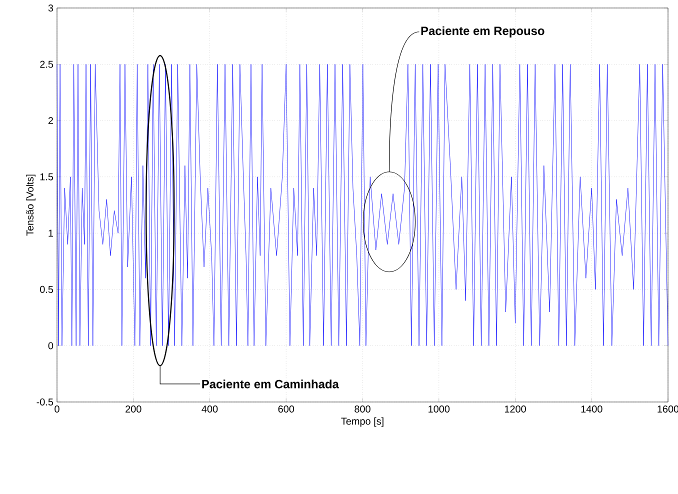 The width and height of the screenshot is (678, 494). Describe the element at coordinates (134, 409) in the screenshot. I see `x-tick-label: 200` at that location.